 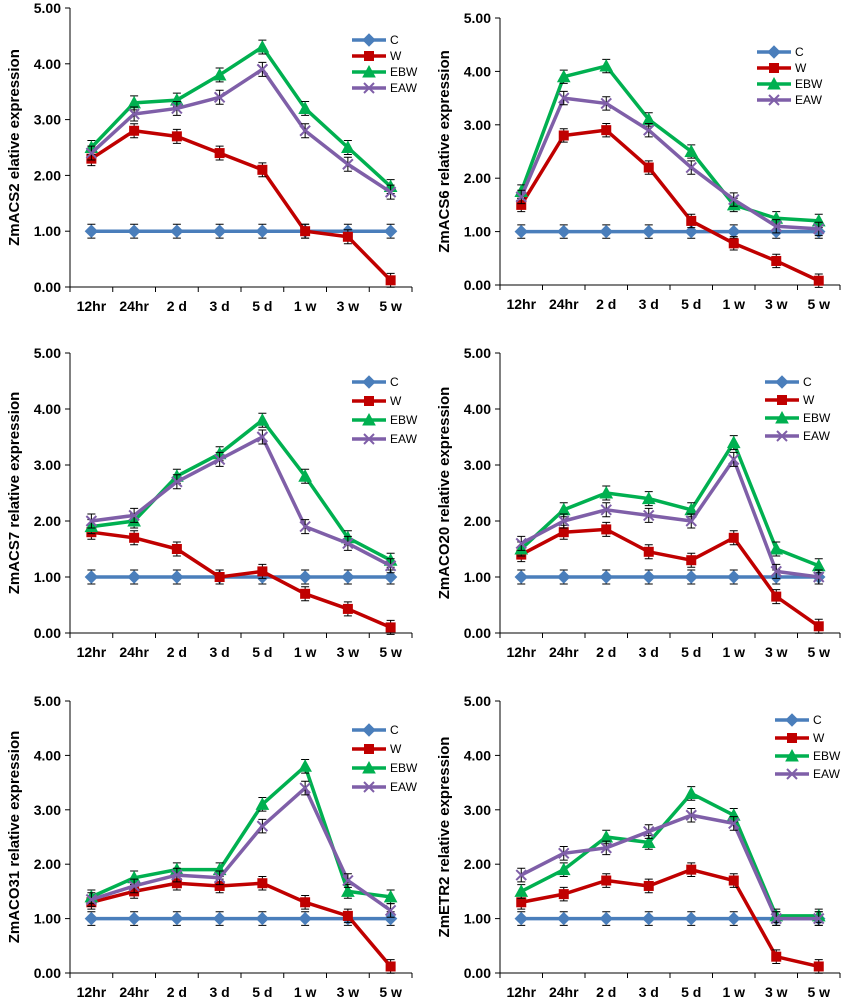 What do you see at coordinates (792, 738) in the screenshot?
I see `legend-marker-w` at bounding box center [792, 738].